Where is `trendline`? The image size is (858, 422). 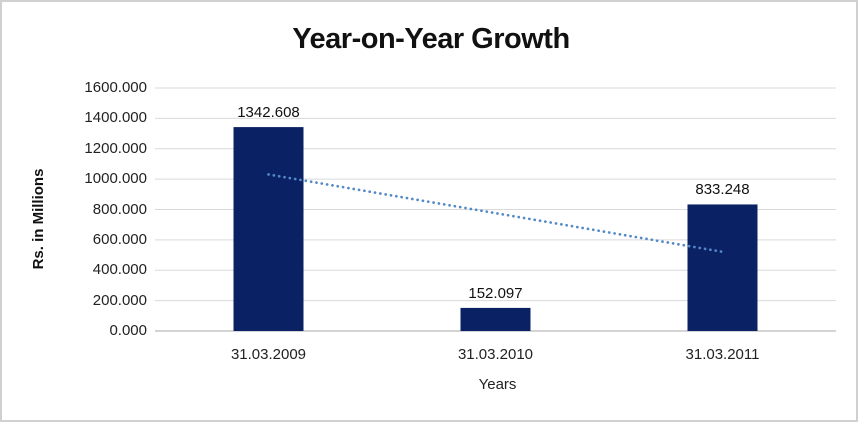 trendline is located at coordinates (495, 213).